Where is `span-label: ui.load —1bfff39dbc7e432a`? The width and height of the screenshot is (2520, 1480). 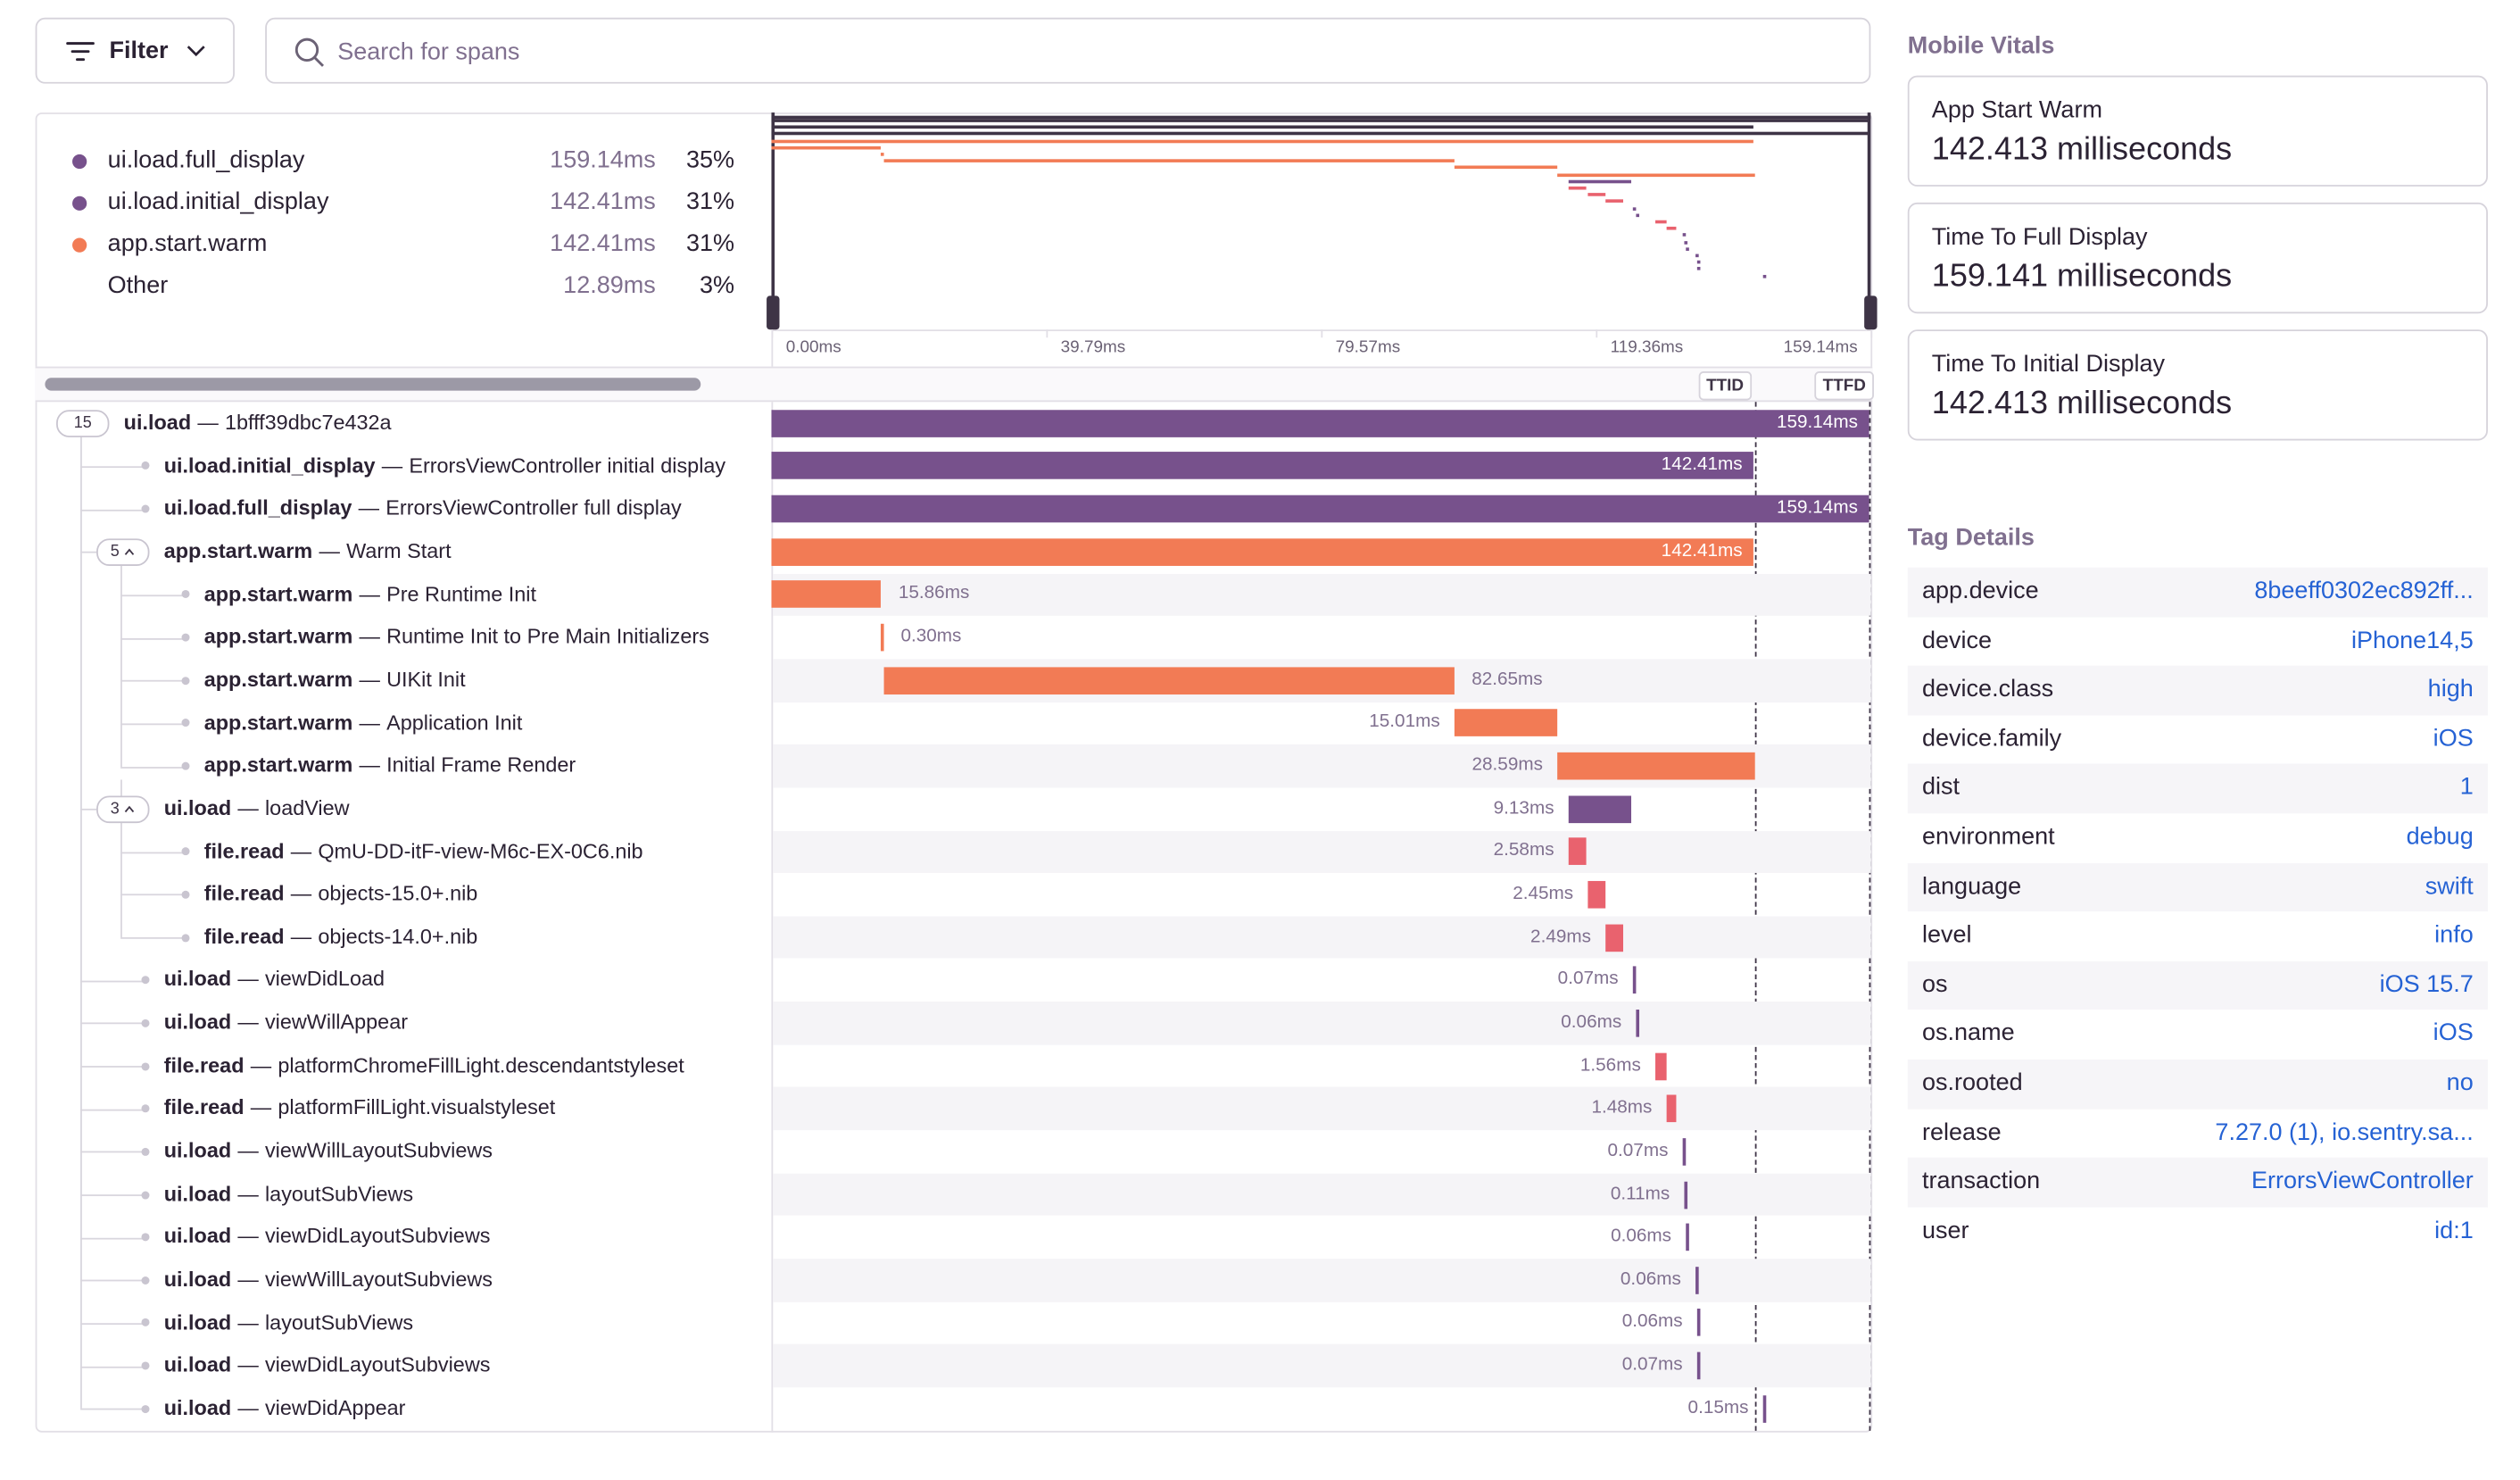 span-label: ui.load —1bfff39dbc7e432a is located at coordinates (258, 423).